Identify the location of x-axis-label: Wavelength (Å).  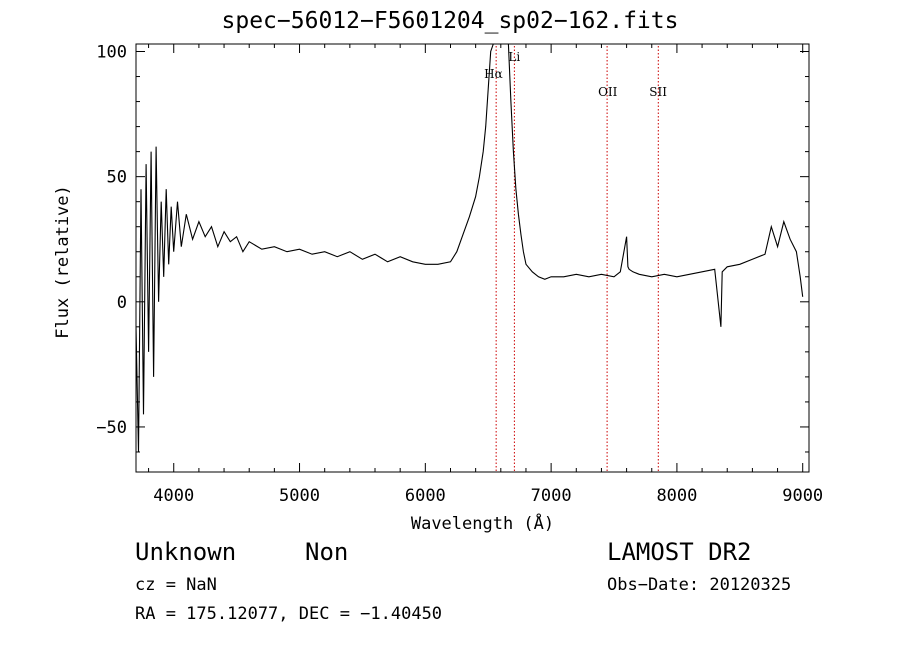
(482, 523).